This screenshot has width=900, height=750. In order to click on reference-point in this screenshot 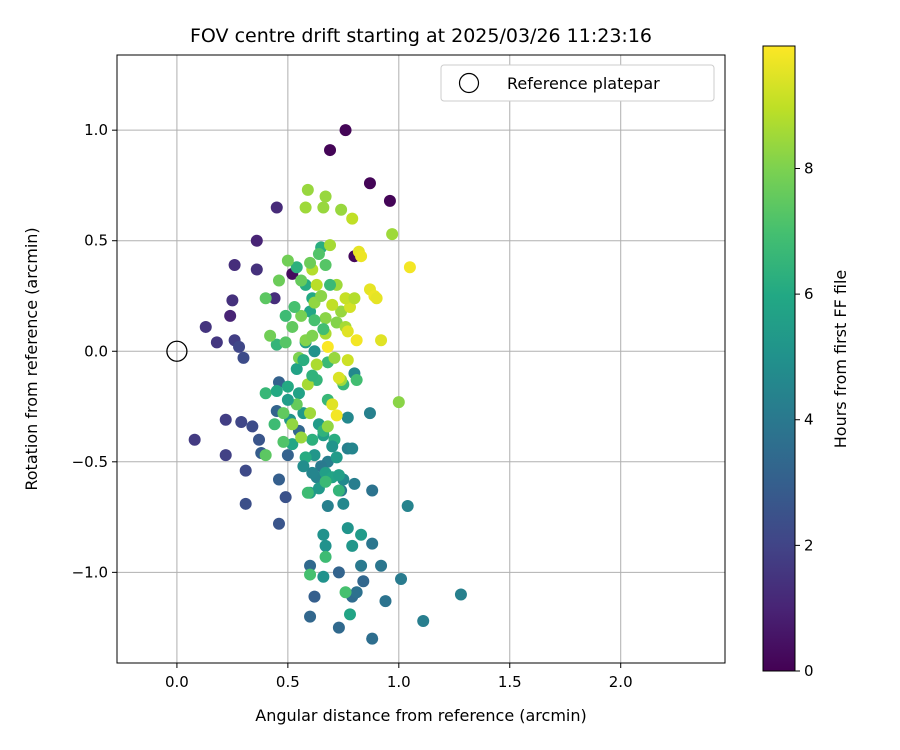, I will do `click(177, 351)`.